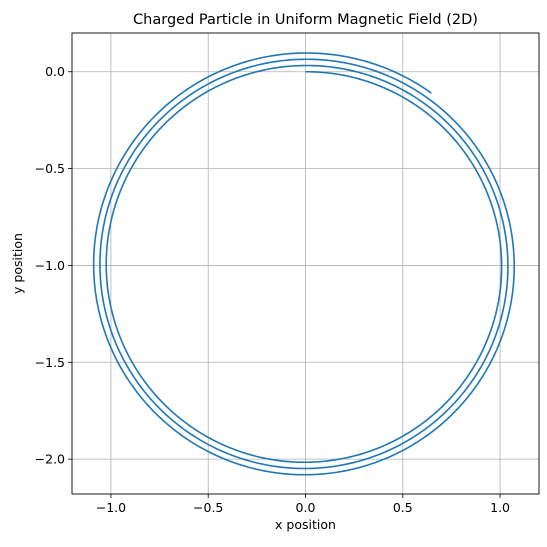 The height and width of the screenshot is (547, 547). I want to click on y-tick-label: −1.0, so click(50, 265).